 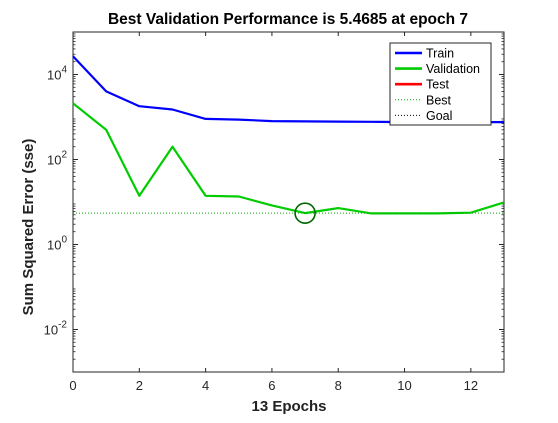 I want to click on y-tick-label: 10⁻², so click(x=56, y=329).